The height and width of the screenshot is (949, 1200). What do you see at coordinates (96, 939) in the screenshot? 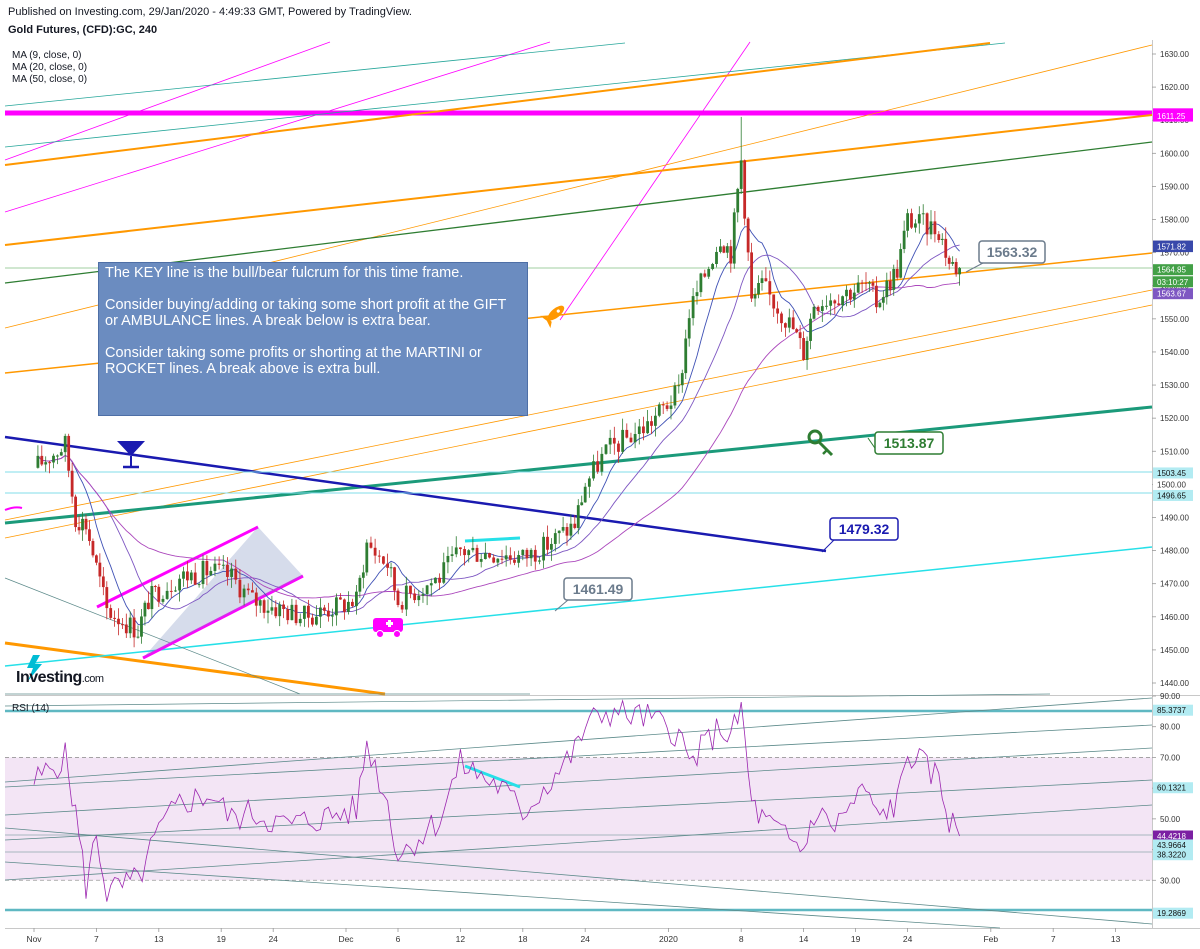
I see `date-tick-label: 7` at bounding box center [96, 939].